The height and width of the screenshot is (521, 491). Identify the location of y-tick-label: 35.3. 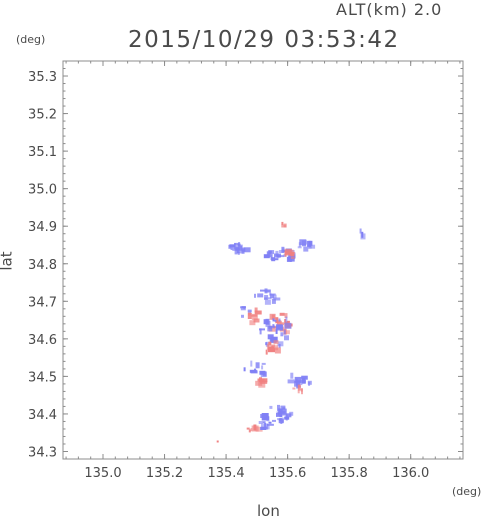
(42, 77).